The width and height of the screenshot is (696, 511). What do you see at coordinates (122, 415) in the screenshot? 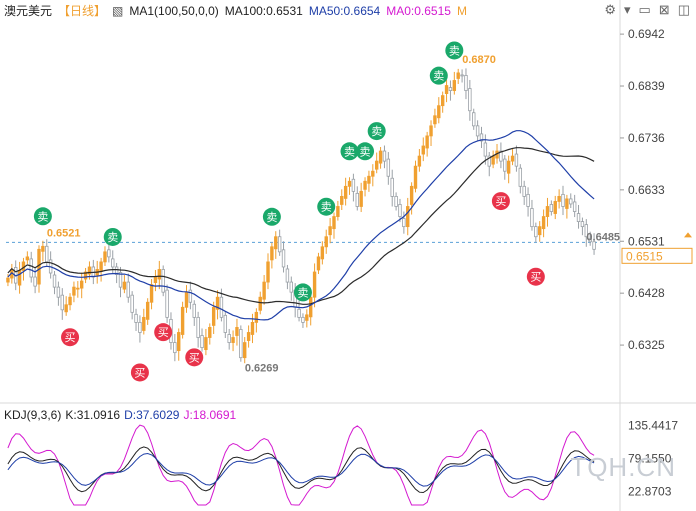
I see `kdj-header: KDJ(9,3,6) K:31.0916 D:37.6029 J:18.0691` at bounding box center [122, 415].